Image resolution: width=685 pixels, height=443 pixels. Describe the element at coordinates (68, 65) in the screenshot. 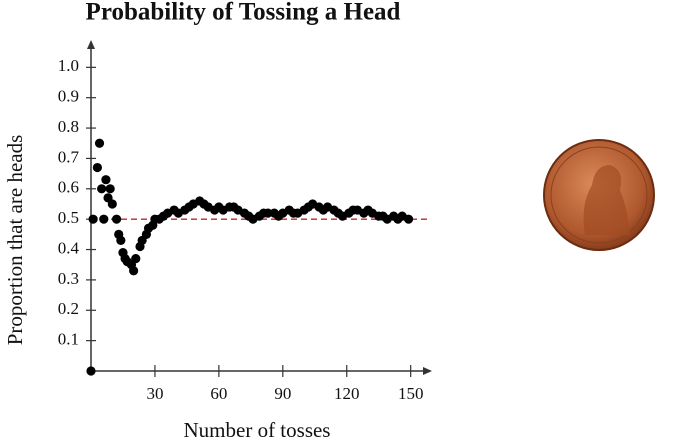

I see `y-tick-label: 1.0` at that location.